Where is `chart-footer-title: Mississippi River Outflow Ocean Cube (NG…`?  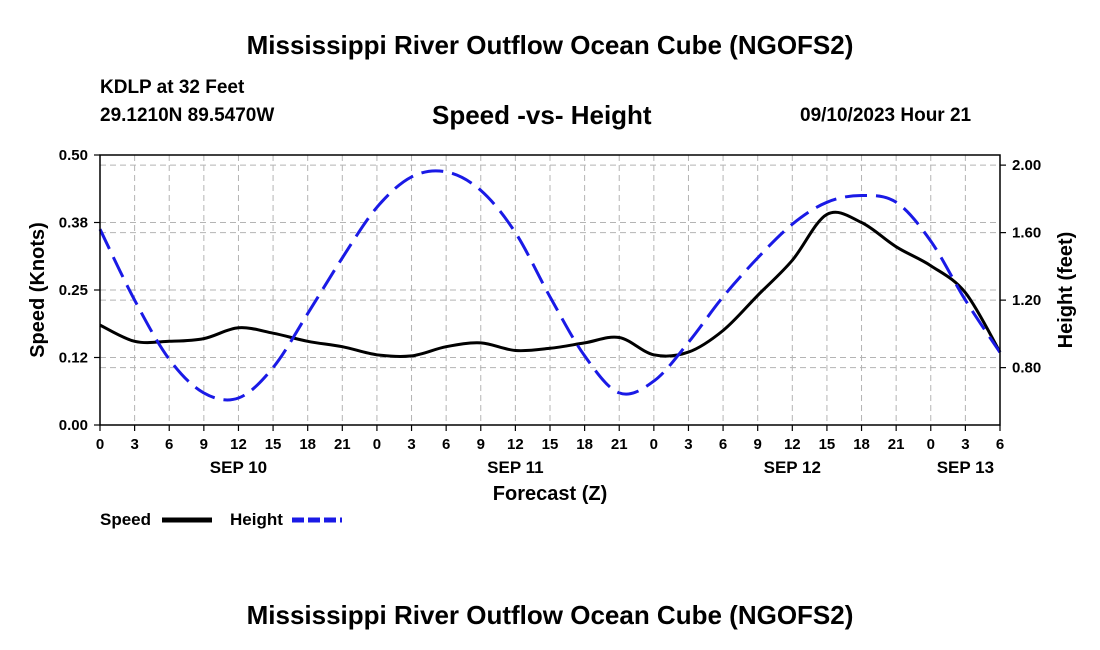
chart-footer-title: Mississippi River Outflow Ocean Cube (NG… is located at coordinates (550, 615).